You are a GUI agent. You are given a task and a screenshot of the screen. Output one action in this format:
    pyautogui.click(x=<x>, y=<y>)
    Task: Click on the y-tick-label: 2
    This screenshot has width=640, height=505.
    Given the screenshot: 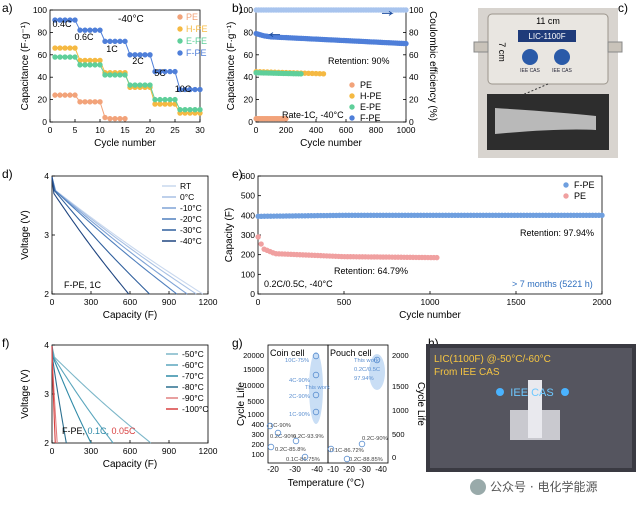 What is the action you would take?
    pyautogui.click(x=46, y=294)
    